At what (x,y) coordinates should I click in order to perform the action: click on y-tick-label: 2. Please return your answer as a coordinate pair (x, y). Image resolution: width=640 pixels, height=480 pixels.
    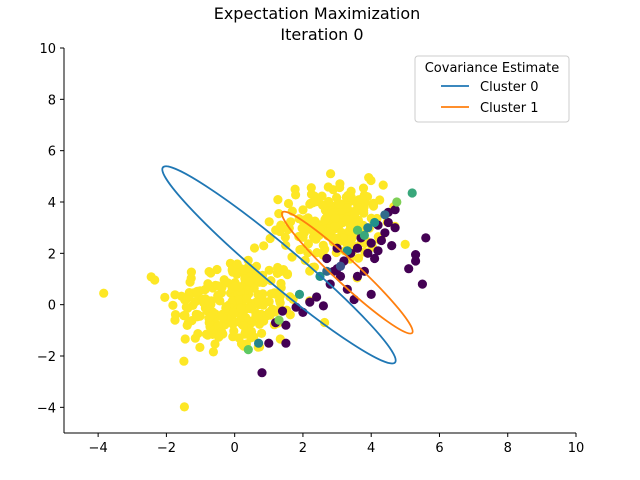
    Looking at the image, I should click on (52, 254).